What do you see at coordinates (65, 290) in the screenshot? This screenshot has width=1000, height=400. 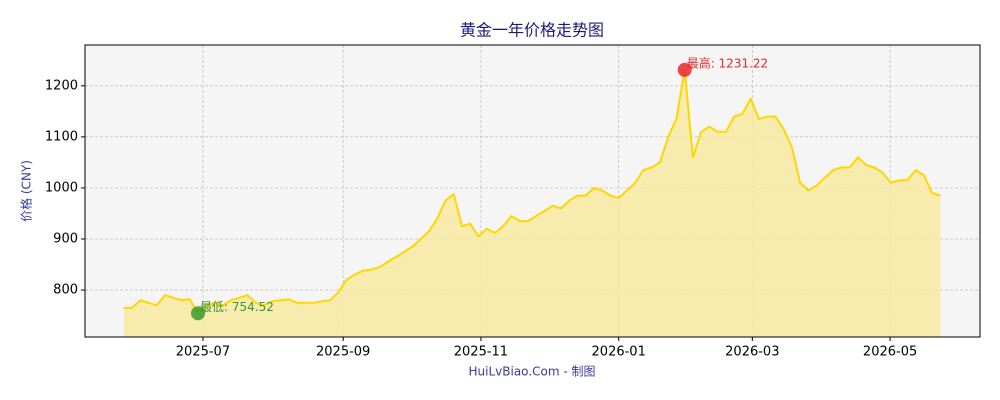 I see `y-tick-label: 800` at bounding box center [65, 290].